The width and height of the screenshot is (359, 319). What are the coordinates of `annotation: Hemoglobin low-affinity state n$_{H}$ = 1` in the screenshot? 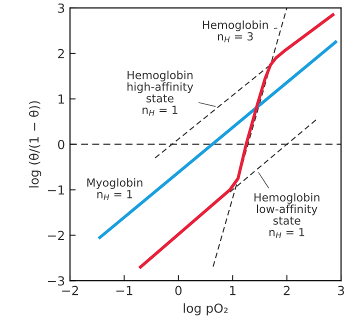 It's located at (287, 215).